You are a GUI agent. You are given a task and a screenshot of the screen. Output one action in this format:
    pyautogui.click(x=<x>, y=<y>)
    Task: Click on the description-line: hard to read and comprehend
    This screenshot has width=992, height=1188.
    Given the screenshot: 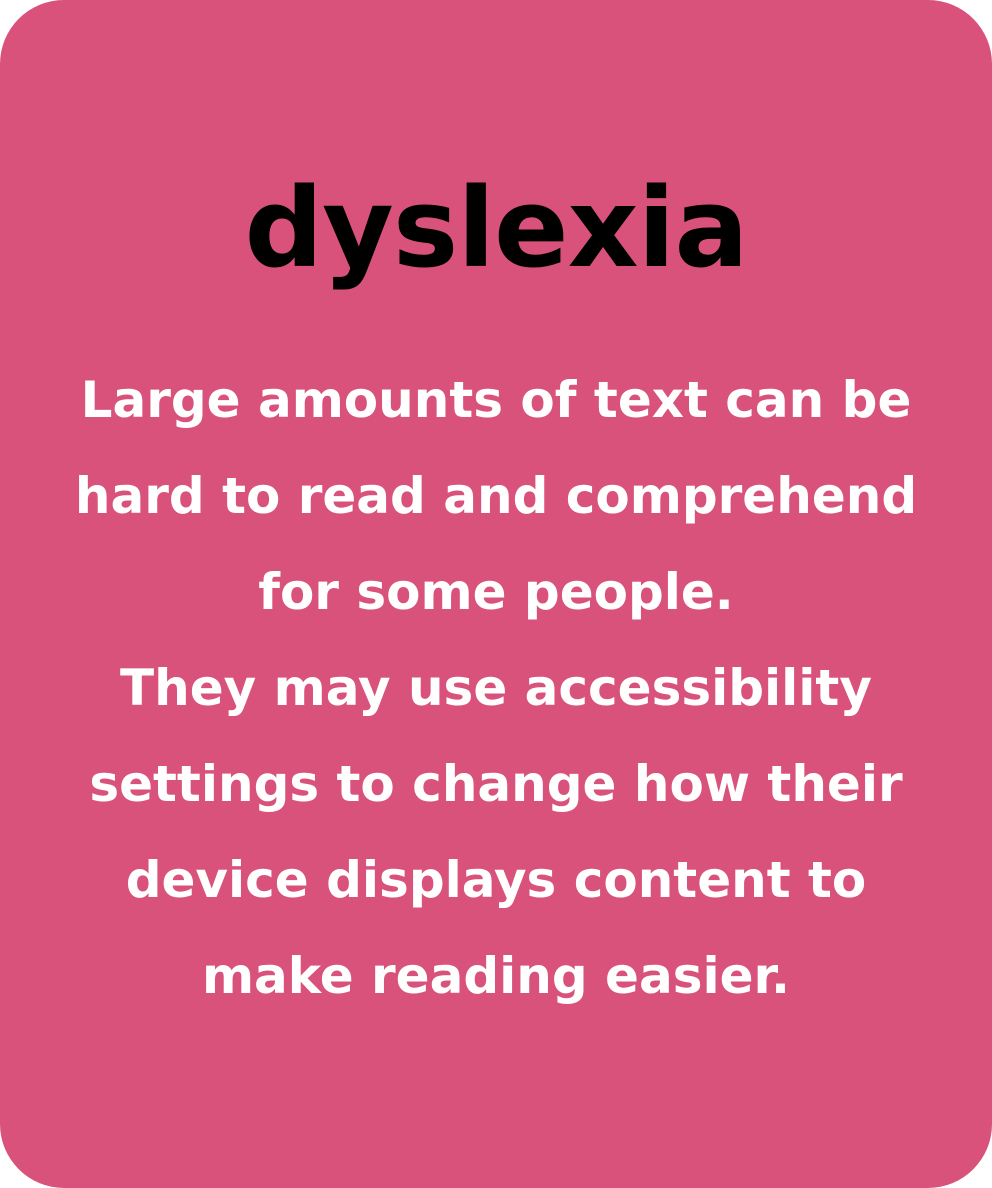 What is the action you would take?
    pyautogui.click(x=496, y=496)
    